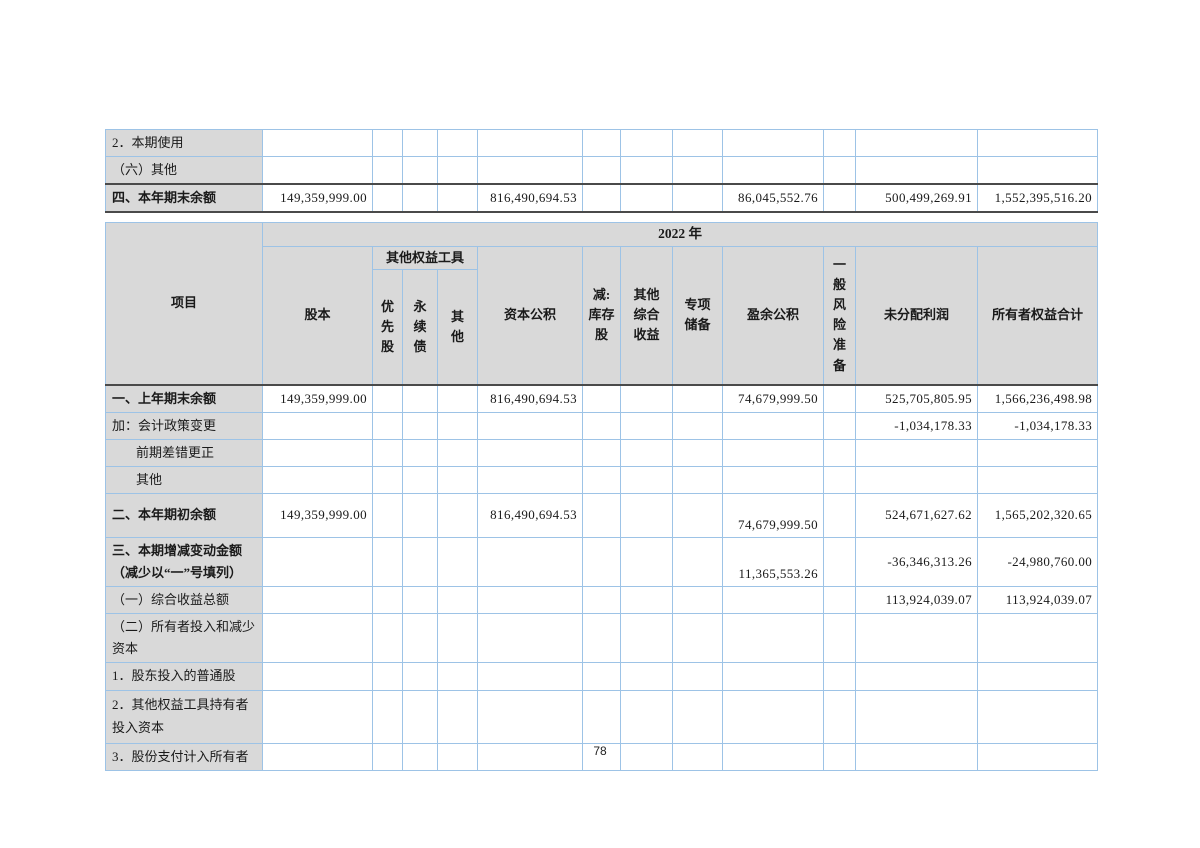 The height and width of the screenshot is (848, 1200). Describe the element at coordinates (184, 170) in the screenshot. I see `row-label: （六）其他` at that location.